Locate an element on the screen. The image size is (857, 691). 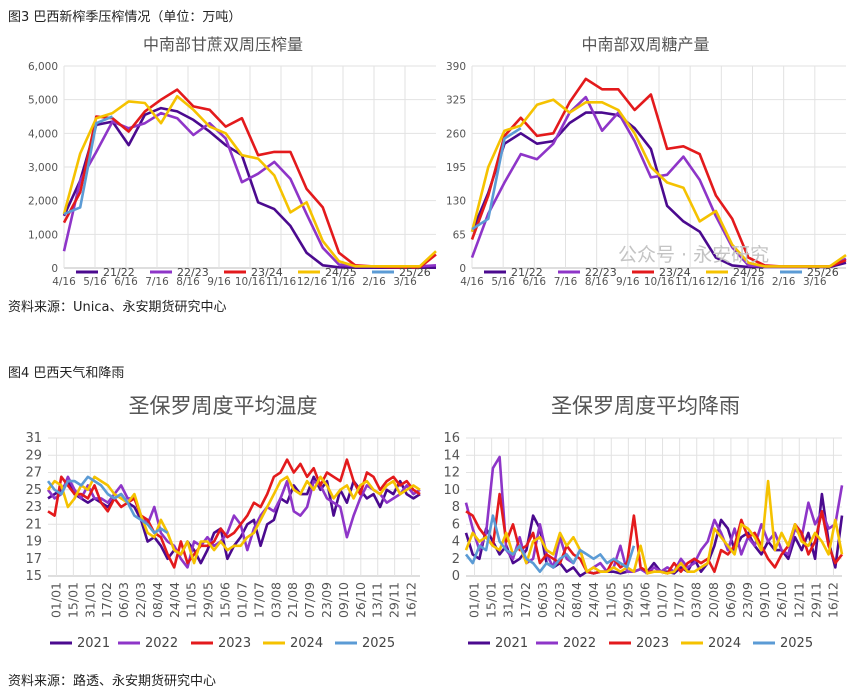
legend-label: 23/24 is located at coordinates (267, 272).